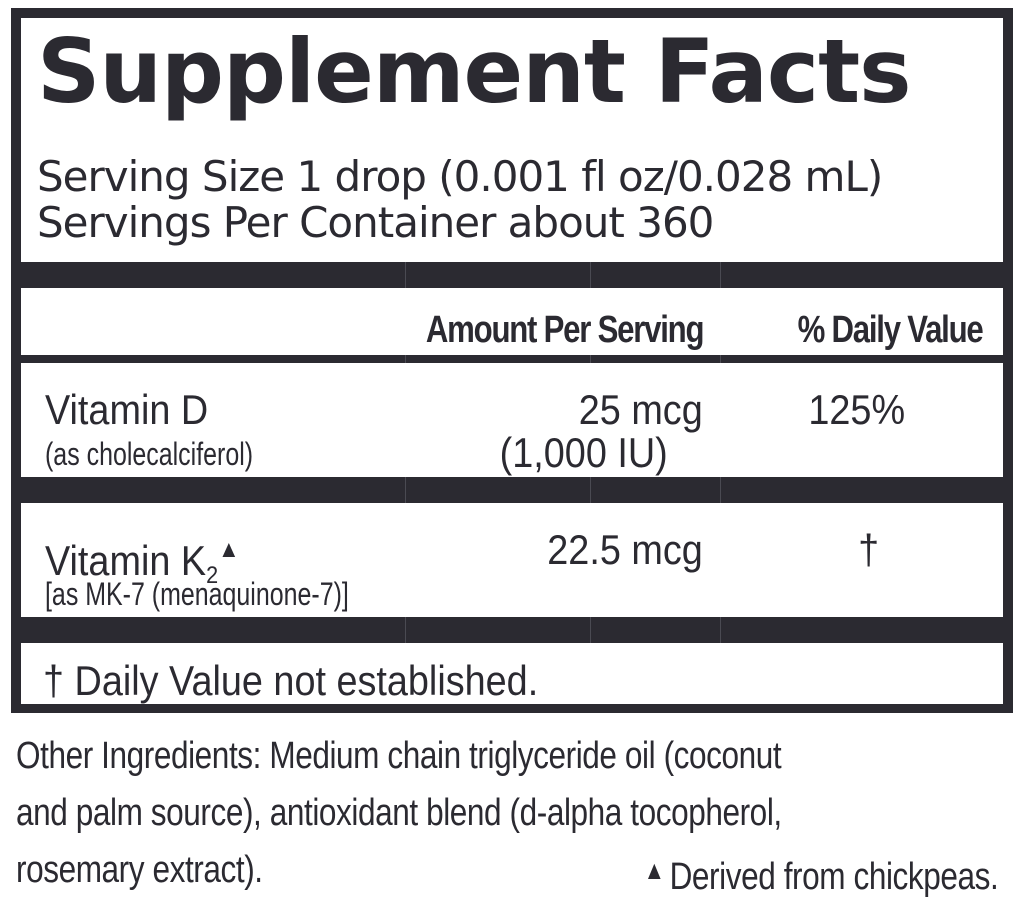  What do you see at coordinates (833, 877) in the screenshot?
I see `derived-note-text: Derived from chickpeas.` at bounding box center [833, 877].